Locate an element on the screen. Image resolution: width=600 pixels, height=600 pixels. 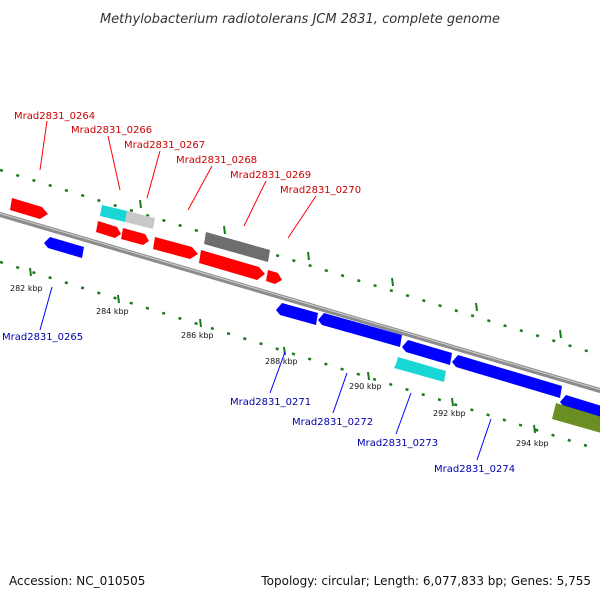
gene-label: Mrad2831_0264 is located at coordinates (54, 116).